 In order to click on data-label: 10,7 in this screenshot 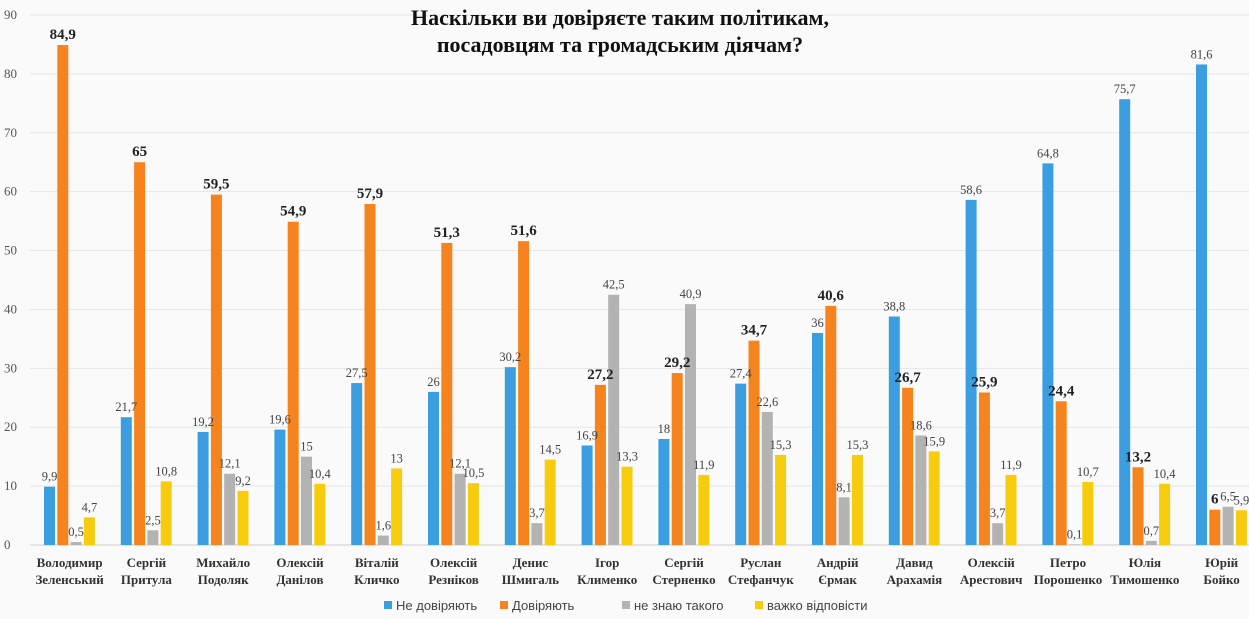, I will do `click(1088, 472)`.